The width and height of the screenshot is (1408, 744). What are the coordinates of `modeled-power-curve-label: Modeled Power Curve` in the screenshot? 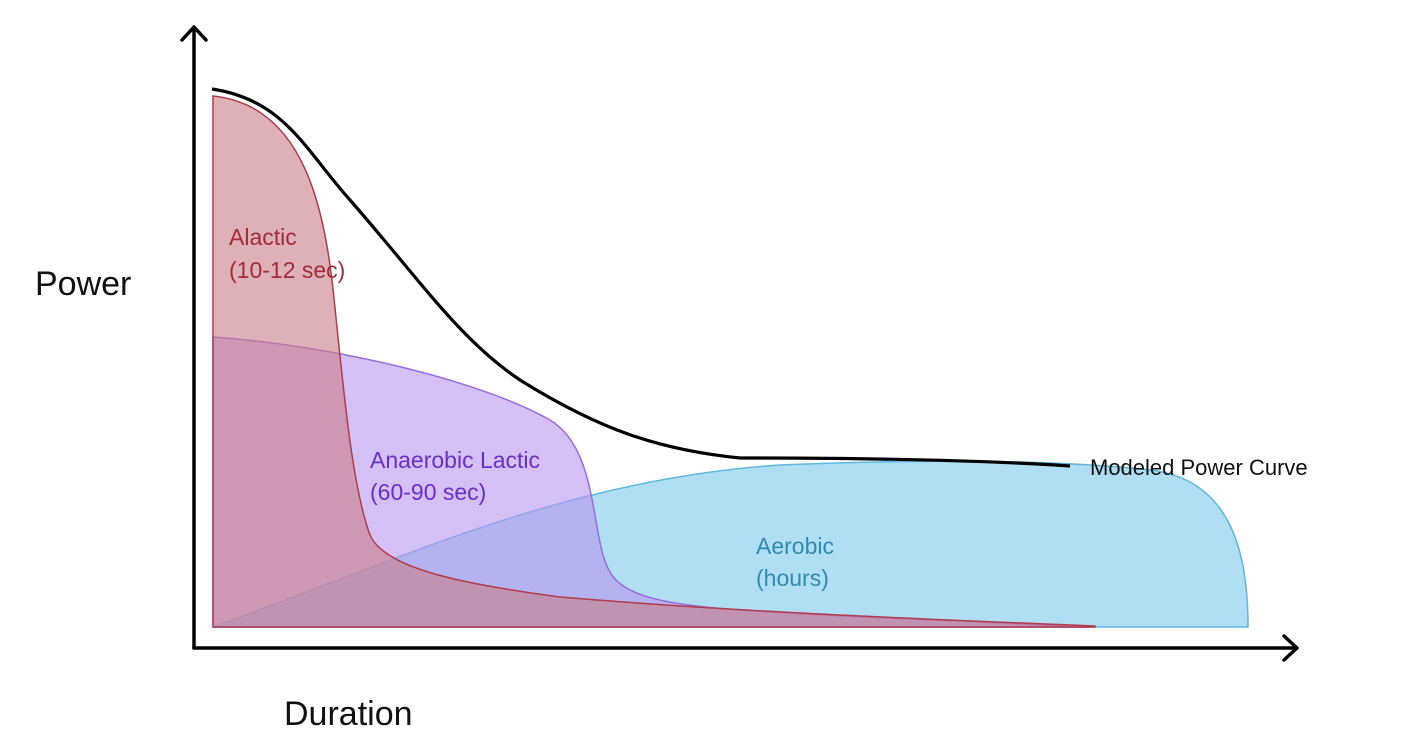 It's located at (1199, 467).